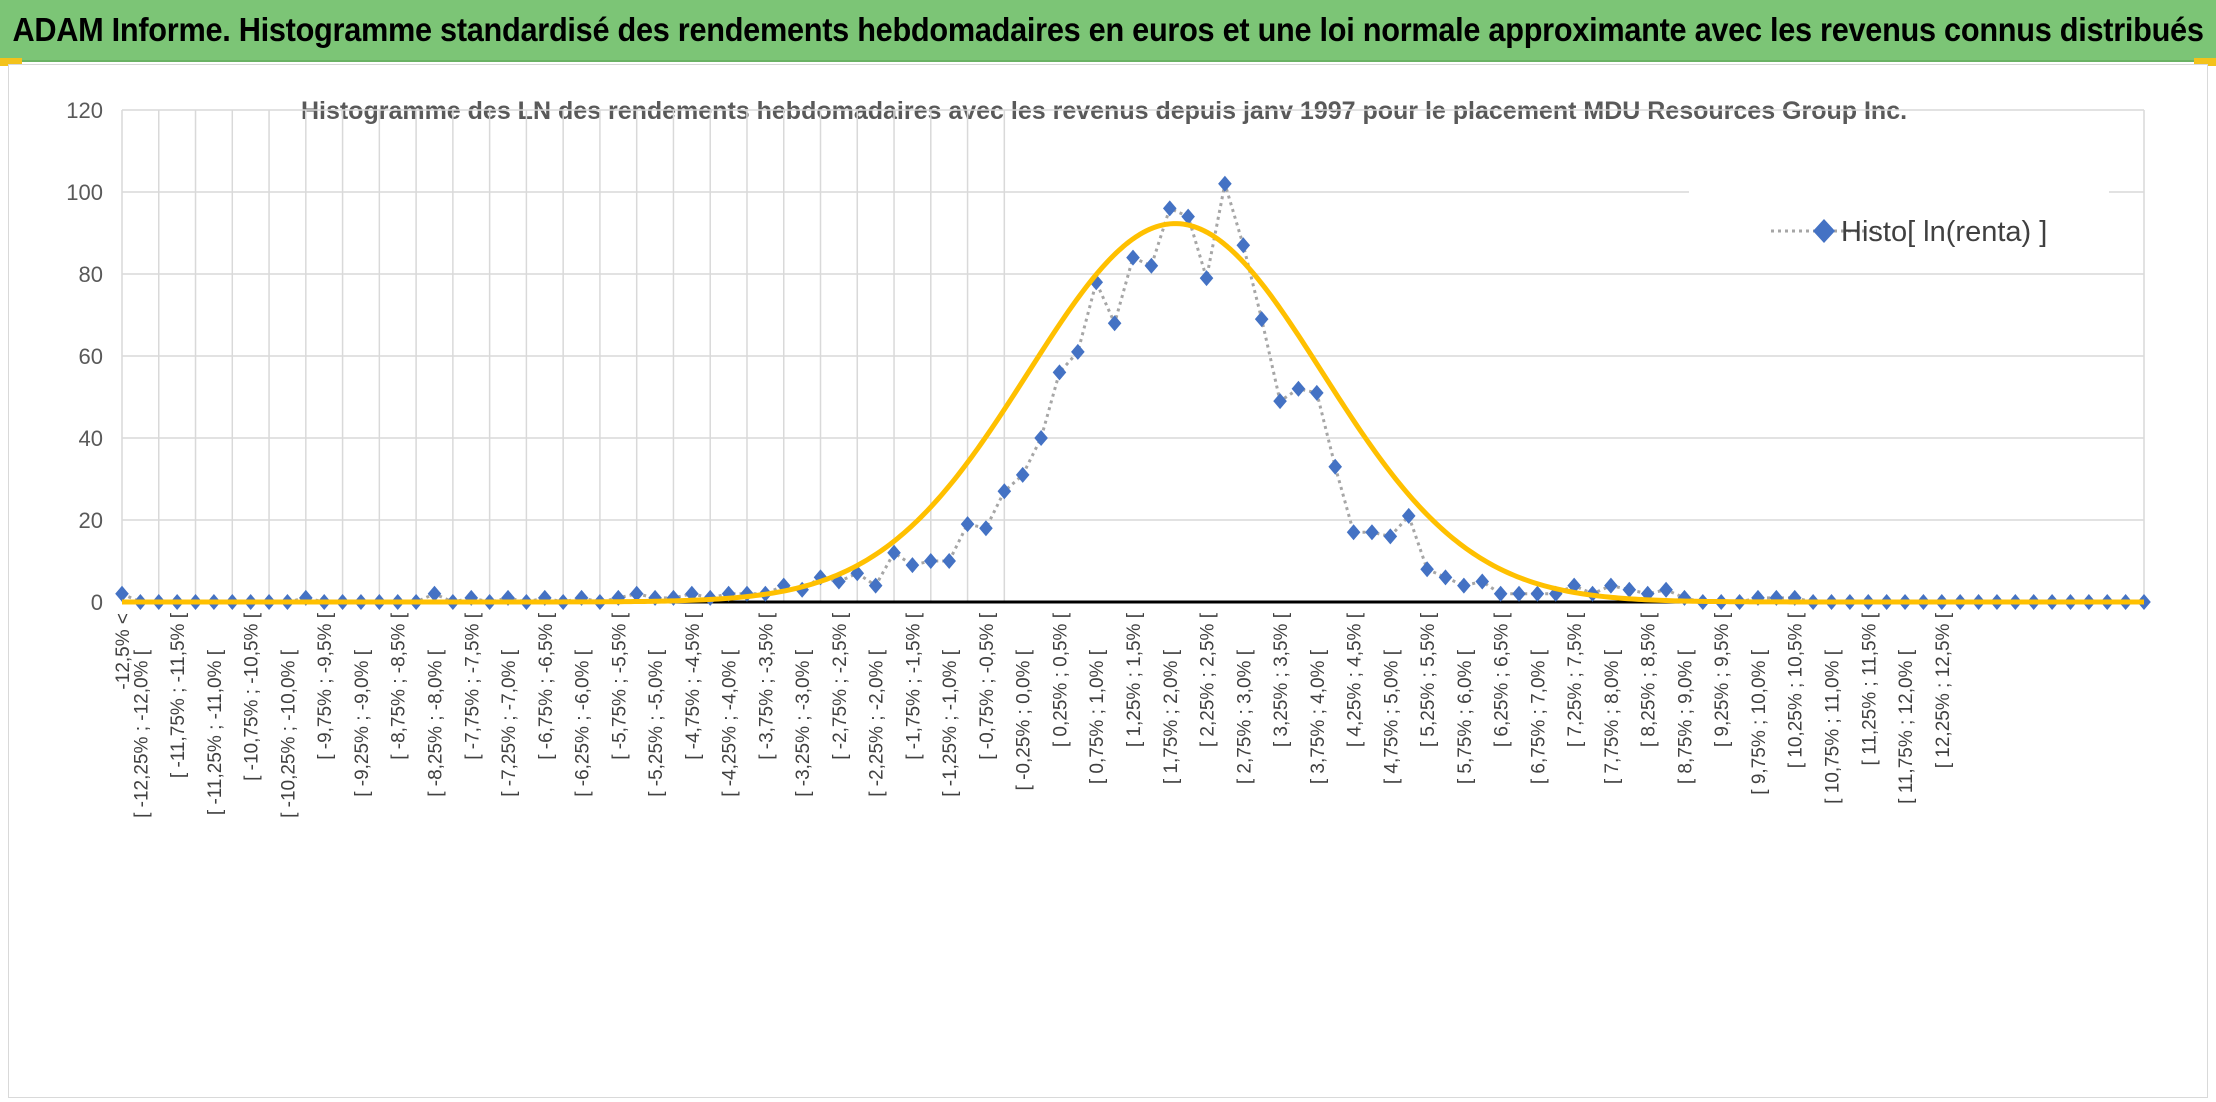  I want to click on x-tick-label: [ 4,75% ; 5,0% [, so click(1391, 716).